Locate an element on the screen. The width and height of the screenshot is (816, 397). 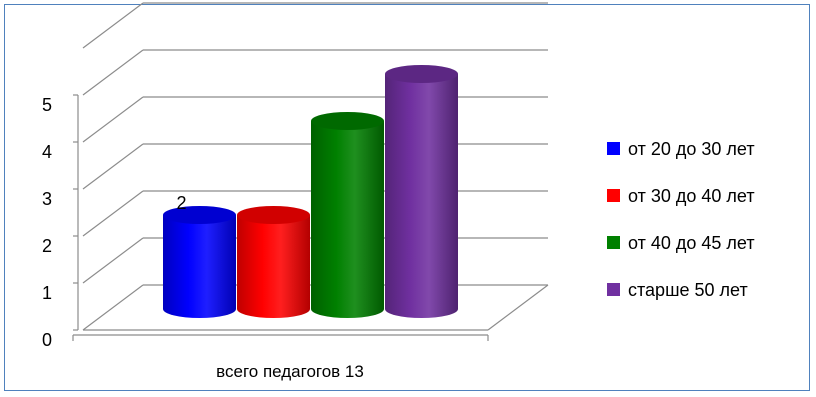
y-tick-label: 2 is located at coordinates (47, 246).